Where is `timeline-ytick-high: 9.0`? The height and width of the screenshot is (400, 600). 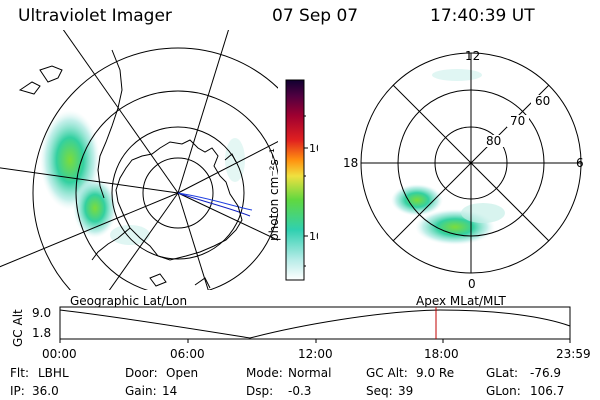
timeline-ytick-high: 9.0 is located at coordinates (41, 313).